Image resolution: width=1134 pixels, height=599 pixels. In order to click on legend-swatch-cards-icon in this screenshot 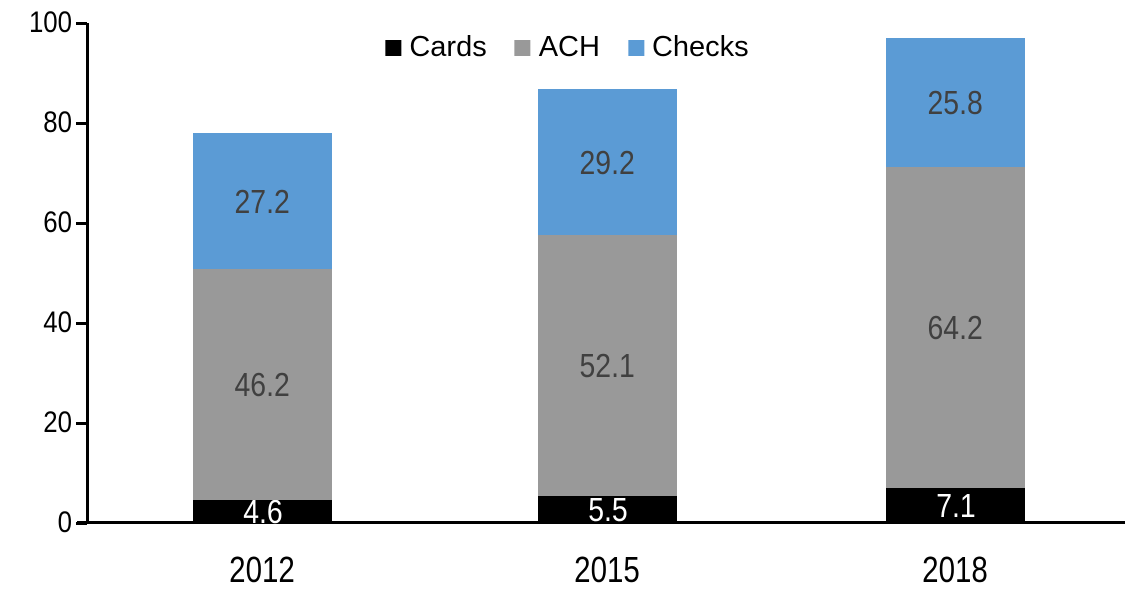, I will do `click(393, 47)`.